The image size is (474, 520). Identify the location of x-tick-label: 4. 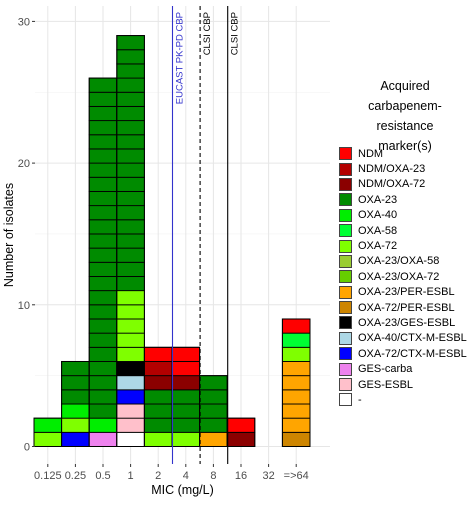
(186, 476).